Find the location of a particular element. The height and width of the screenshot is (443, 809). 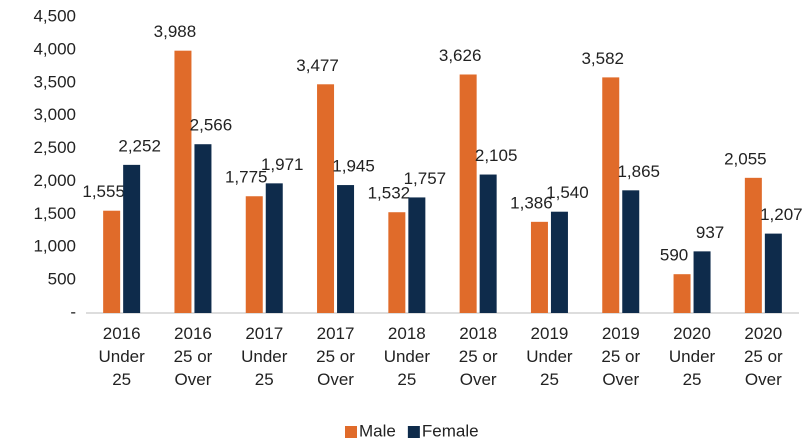

x-tick-label: 2019 Under 25 is located at coordinates (549, 356).